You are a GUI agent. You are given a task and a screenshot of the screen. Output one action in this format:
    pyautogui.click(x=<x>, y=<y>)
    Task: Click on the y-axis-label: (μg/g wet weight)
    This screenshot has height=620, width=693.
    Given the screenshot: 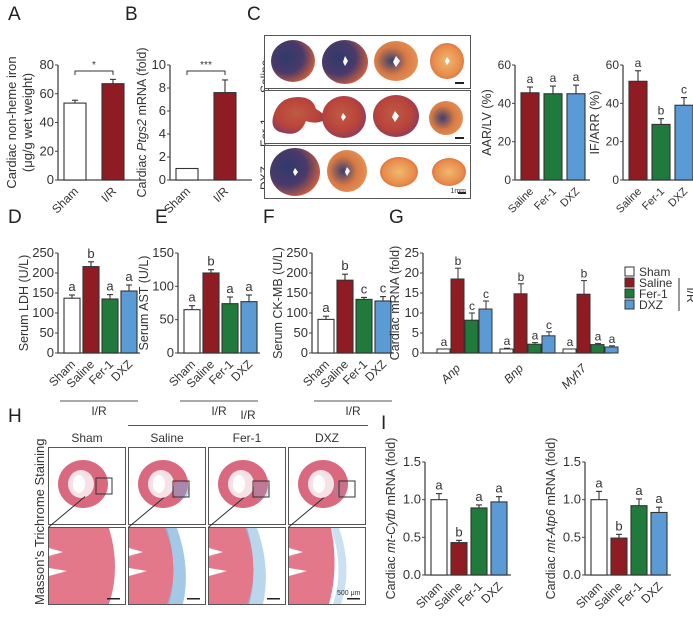 What is the action you would take?
    pyautogui.click(x=27, y=122)
    